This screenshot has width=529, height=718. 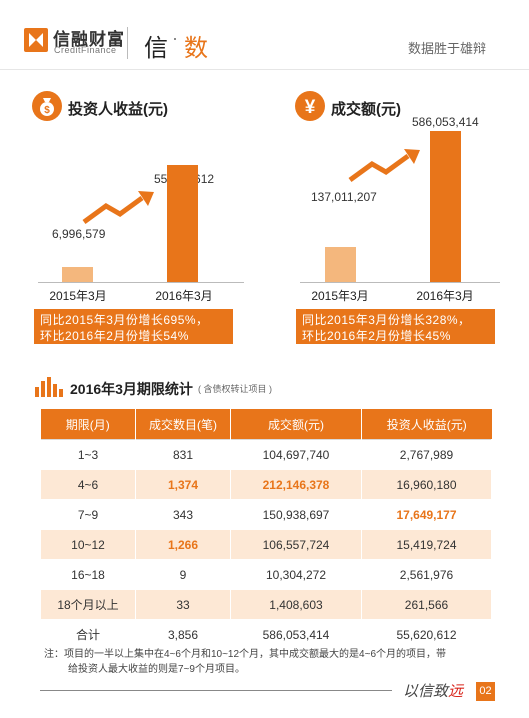 I want to click on table-row: 16~18 9 10,304,272 2,561,976, so click(x=266, y=574).